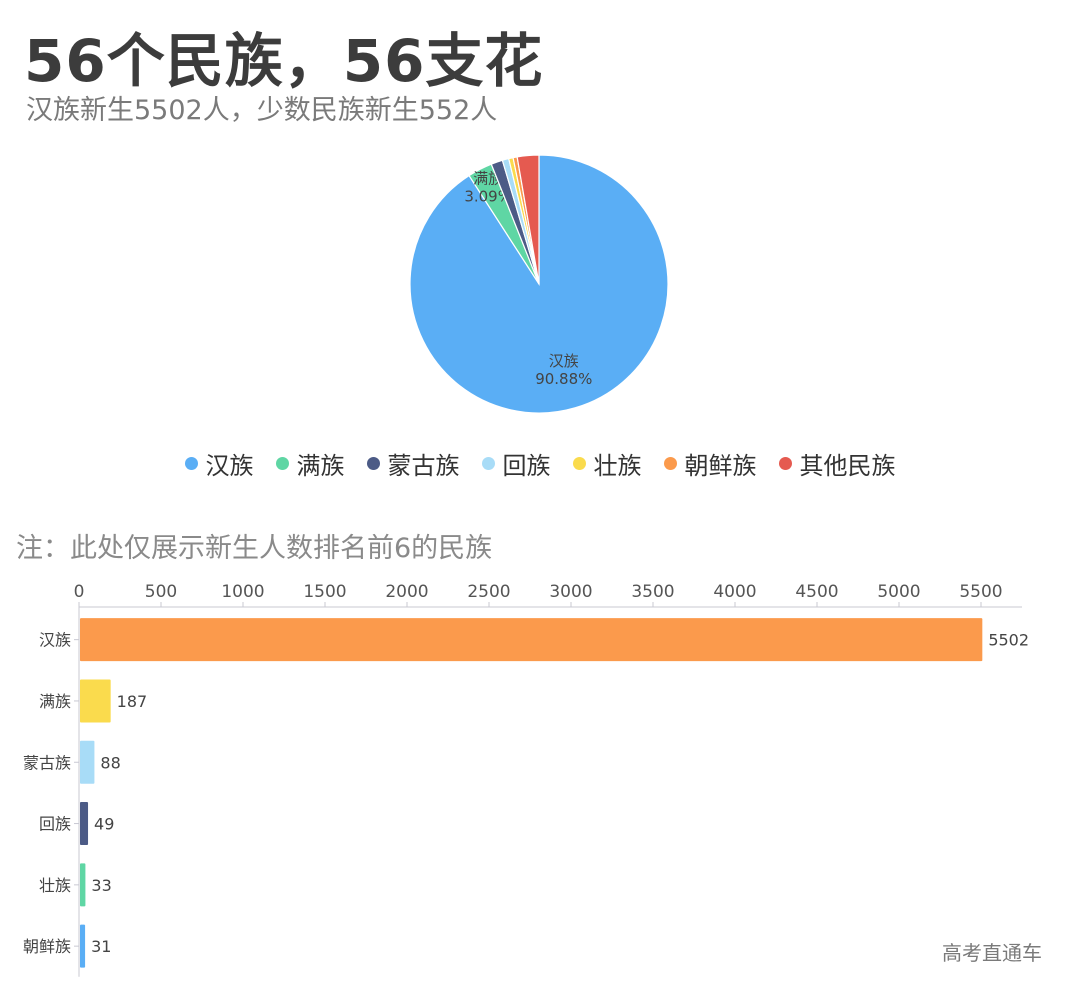  What do you see at coordinates (570, 592) in the screenshot?
I see `x-tick-label-6: 3000` at bounding box center [570, 592].